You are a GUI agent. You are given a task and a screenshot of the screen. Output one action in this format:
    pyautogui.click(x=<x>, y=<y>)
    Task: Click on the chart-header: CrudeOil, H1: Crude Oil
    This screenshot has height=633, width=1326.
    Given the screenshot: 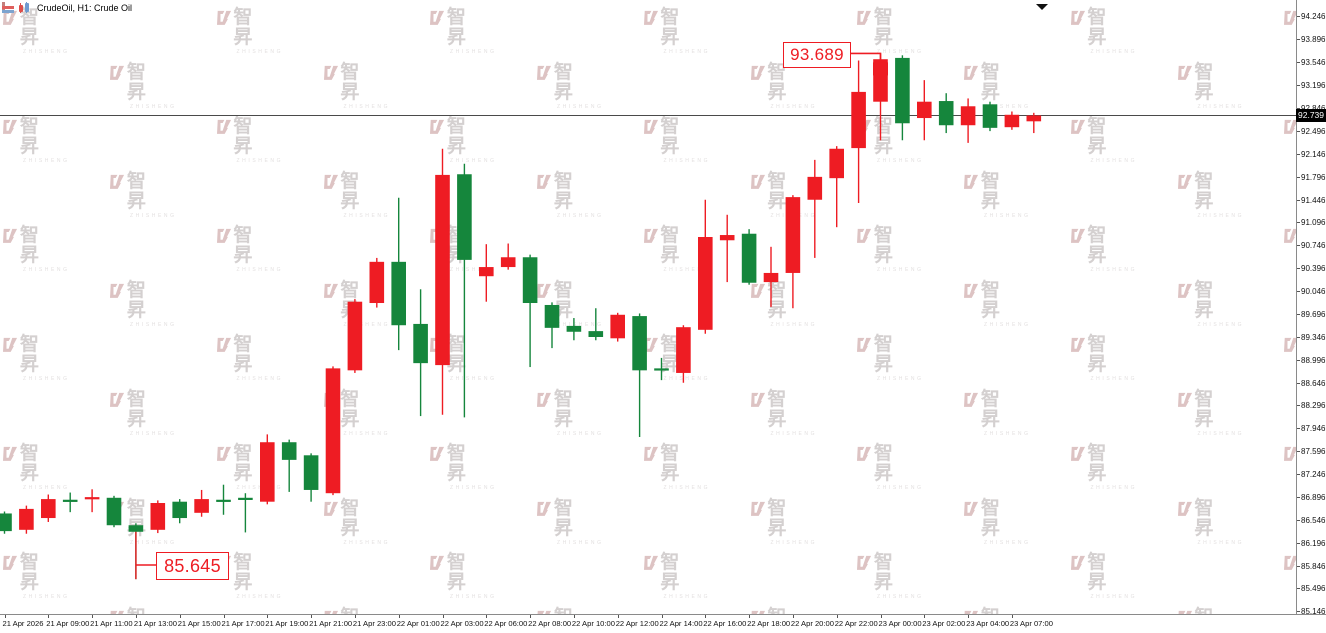 What is the action you would take?
    pyautogui.click(x=67, y=7)
    